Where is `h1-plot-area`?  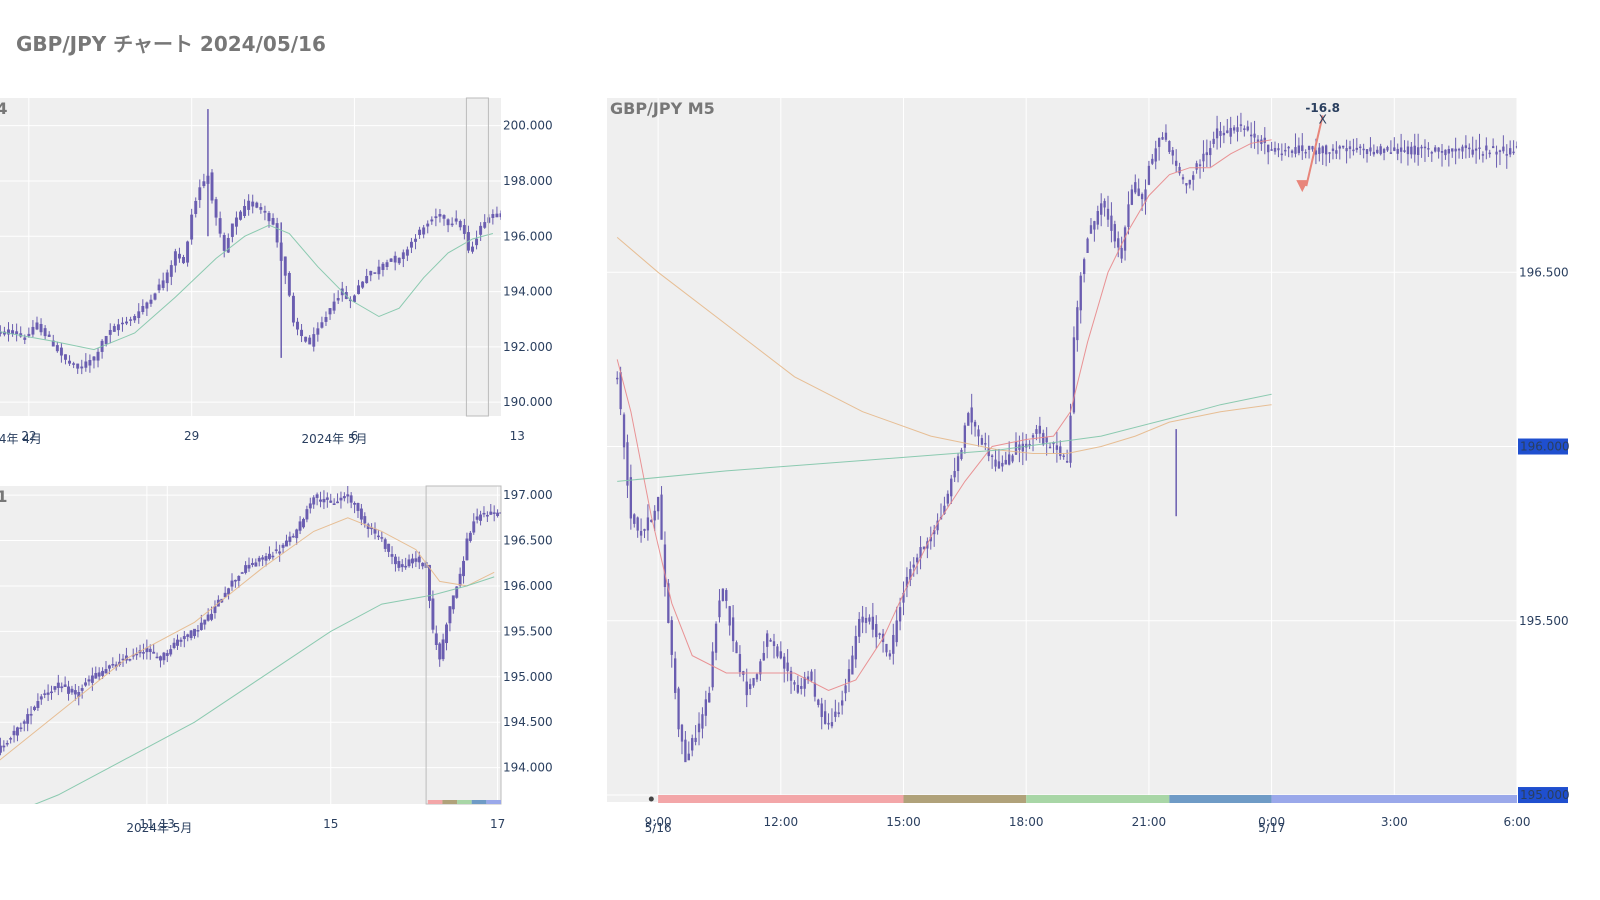 h1-plot-area is located at coordinates (250, 645).